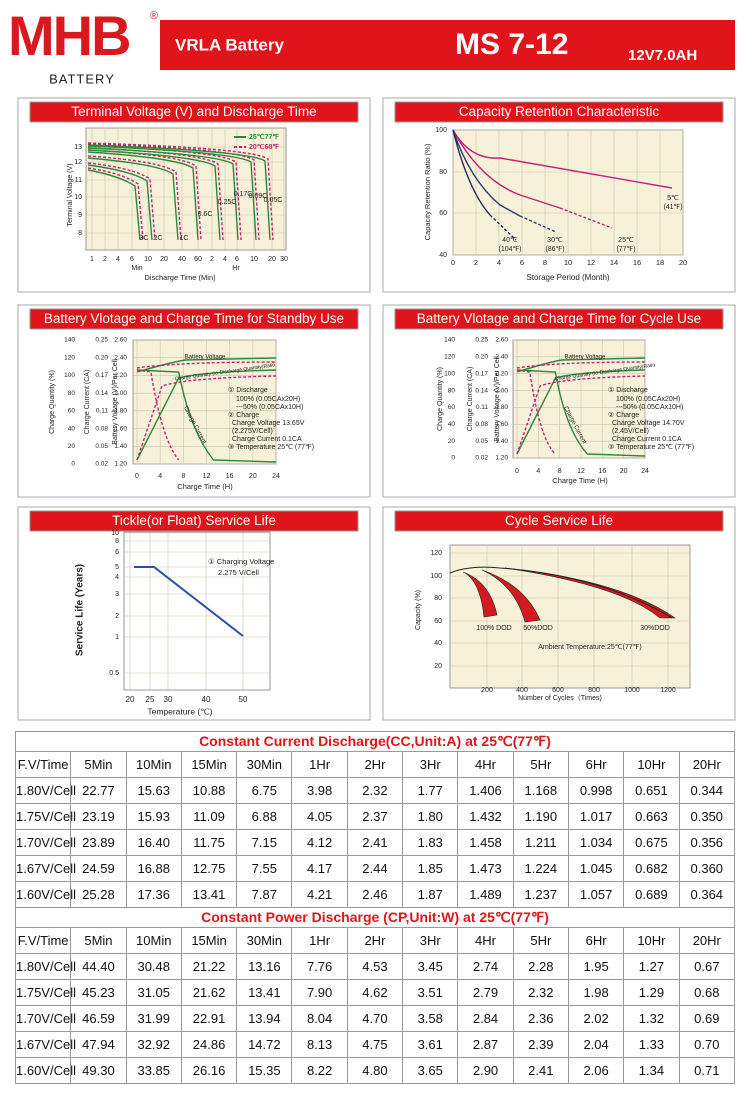 The image size is (750, 1100). I want to click on annotation: 50%DOD, so click(538, 628).